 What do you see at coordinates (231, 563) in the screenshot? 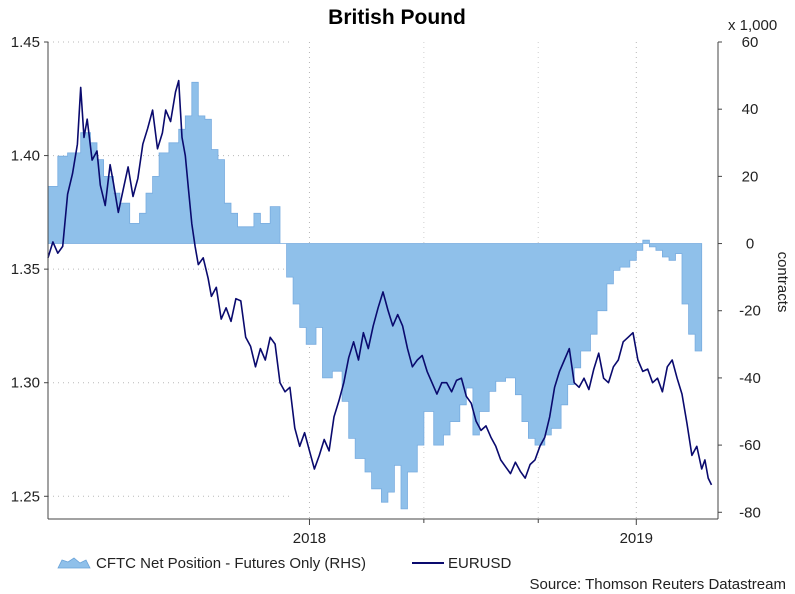
I see `legend-label-cftc: CFTC Net Position - Futures Only (RHS)` at bounding box center [231, 563].